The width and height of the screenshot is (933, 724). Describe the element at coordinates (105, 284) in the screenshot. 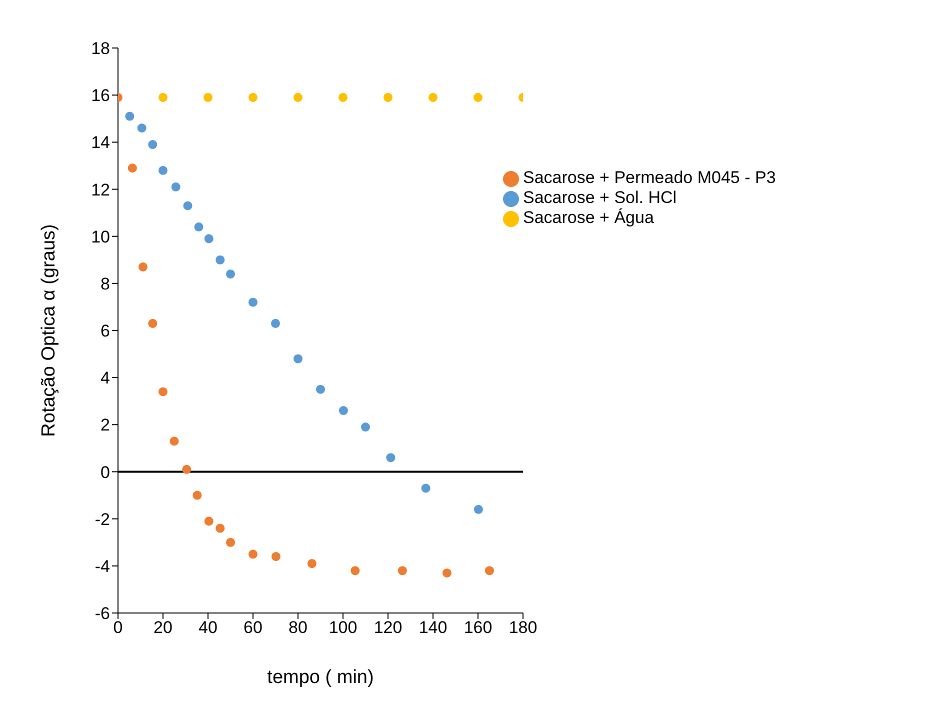

I see `y-tick-label: 8` at that location.